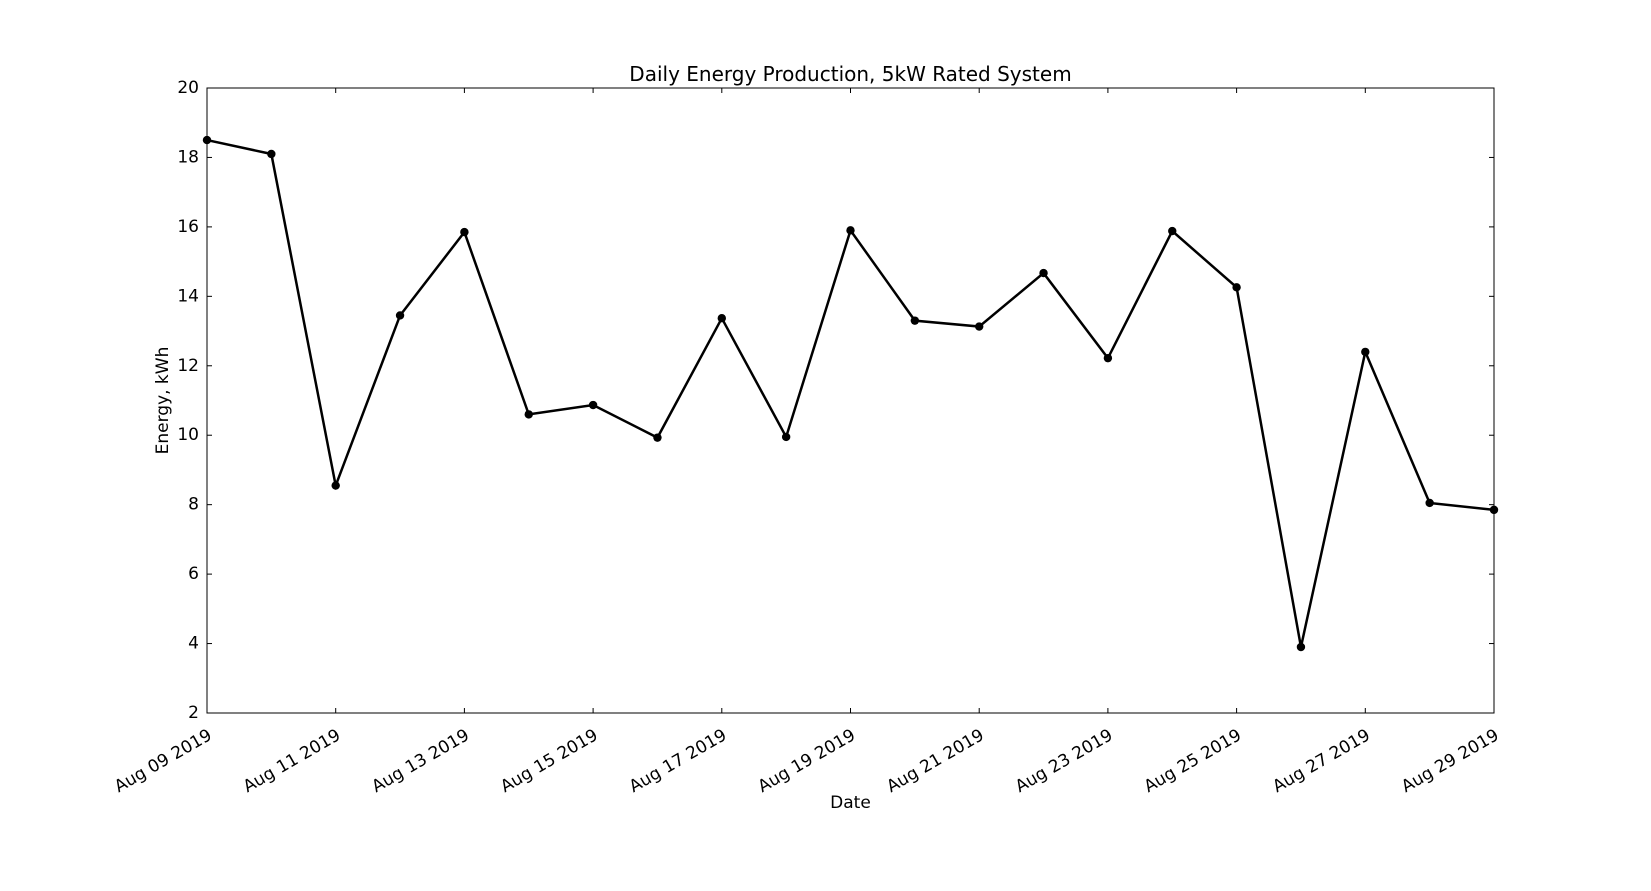 The height and width of the screenshot is (891, 1651). What do you see at coordinates (935, 761) in the screenshot?
I see `x-tick-label: Aug 21 2019` at bounding box center [935, 761].